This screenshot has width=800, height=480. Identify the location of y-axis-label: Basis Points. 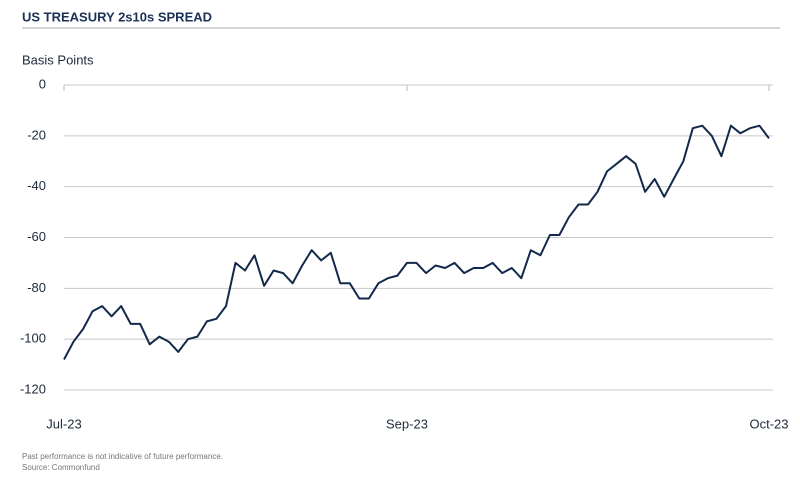
(58, 59).